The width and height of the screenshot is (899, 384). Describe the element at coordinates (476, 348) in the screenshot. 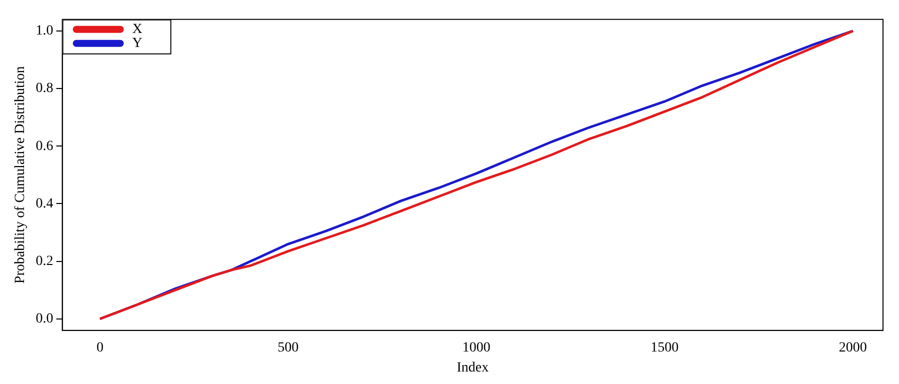

I see `x-tick-label: 1000` at that location.